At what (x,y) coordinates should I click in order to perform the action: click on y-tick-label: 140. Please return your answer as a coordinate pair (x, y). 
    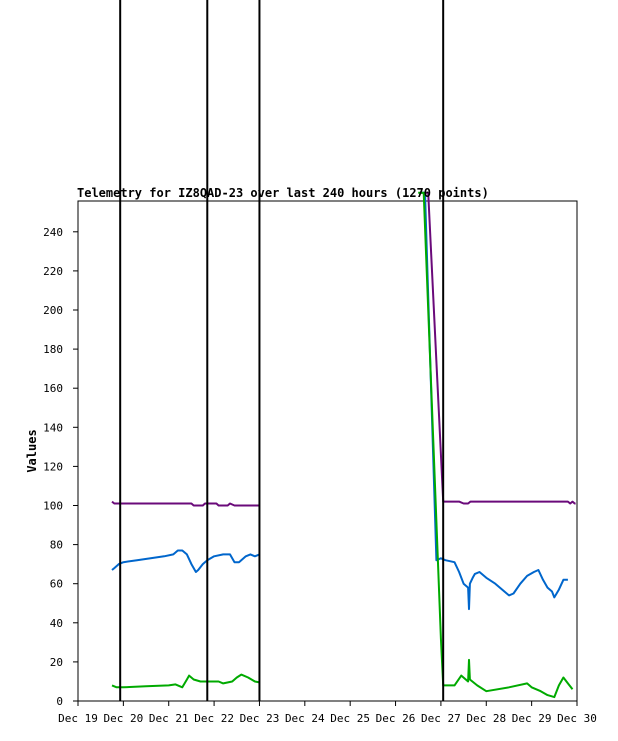
    Looking at the image, I should click on (53, 427).